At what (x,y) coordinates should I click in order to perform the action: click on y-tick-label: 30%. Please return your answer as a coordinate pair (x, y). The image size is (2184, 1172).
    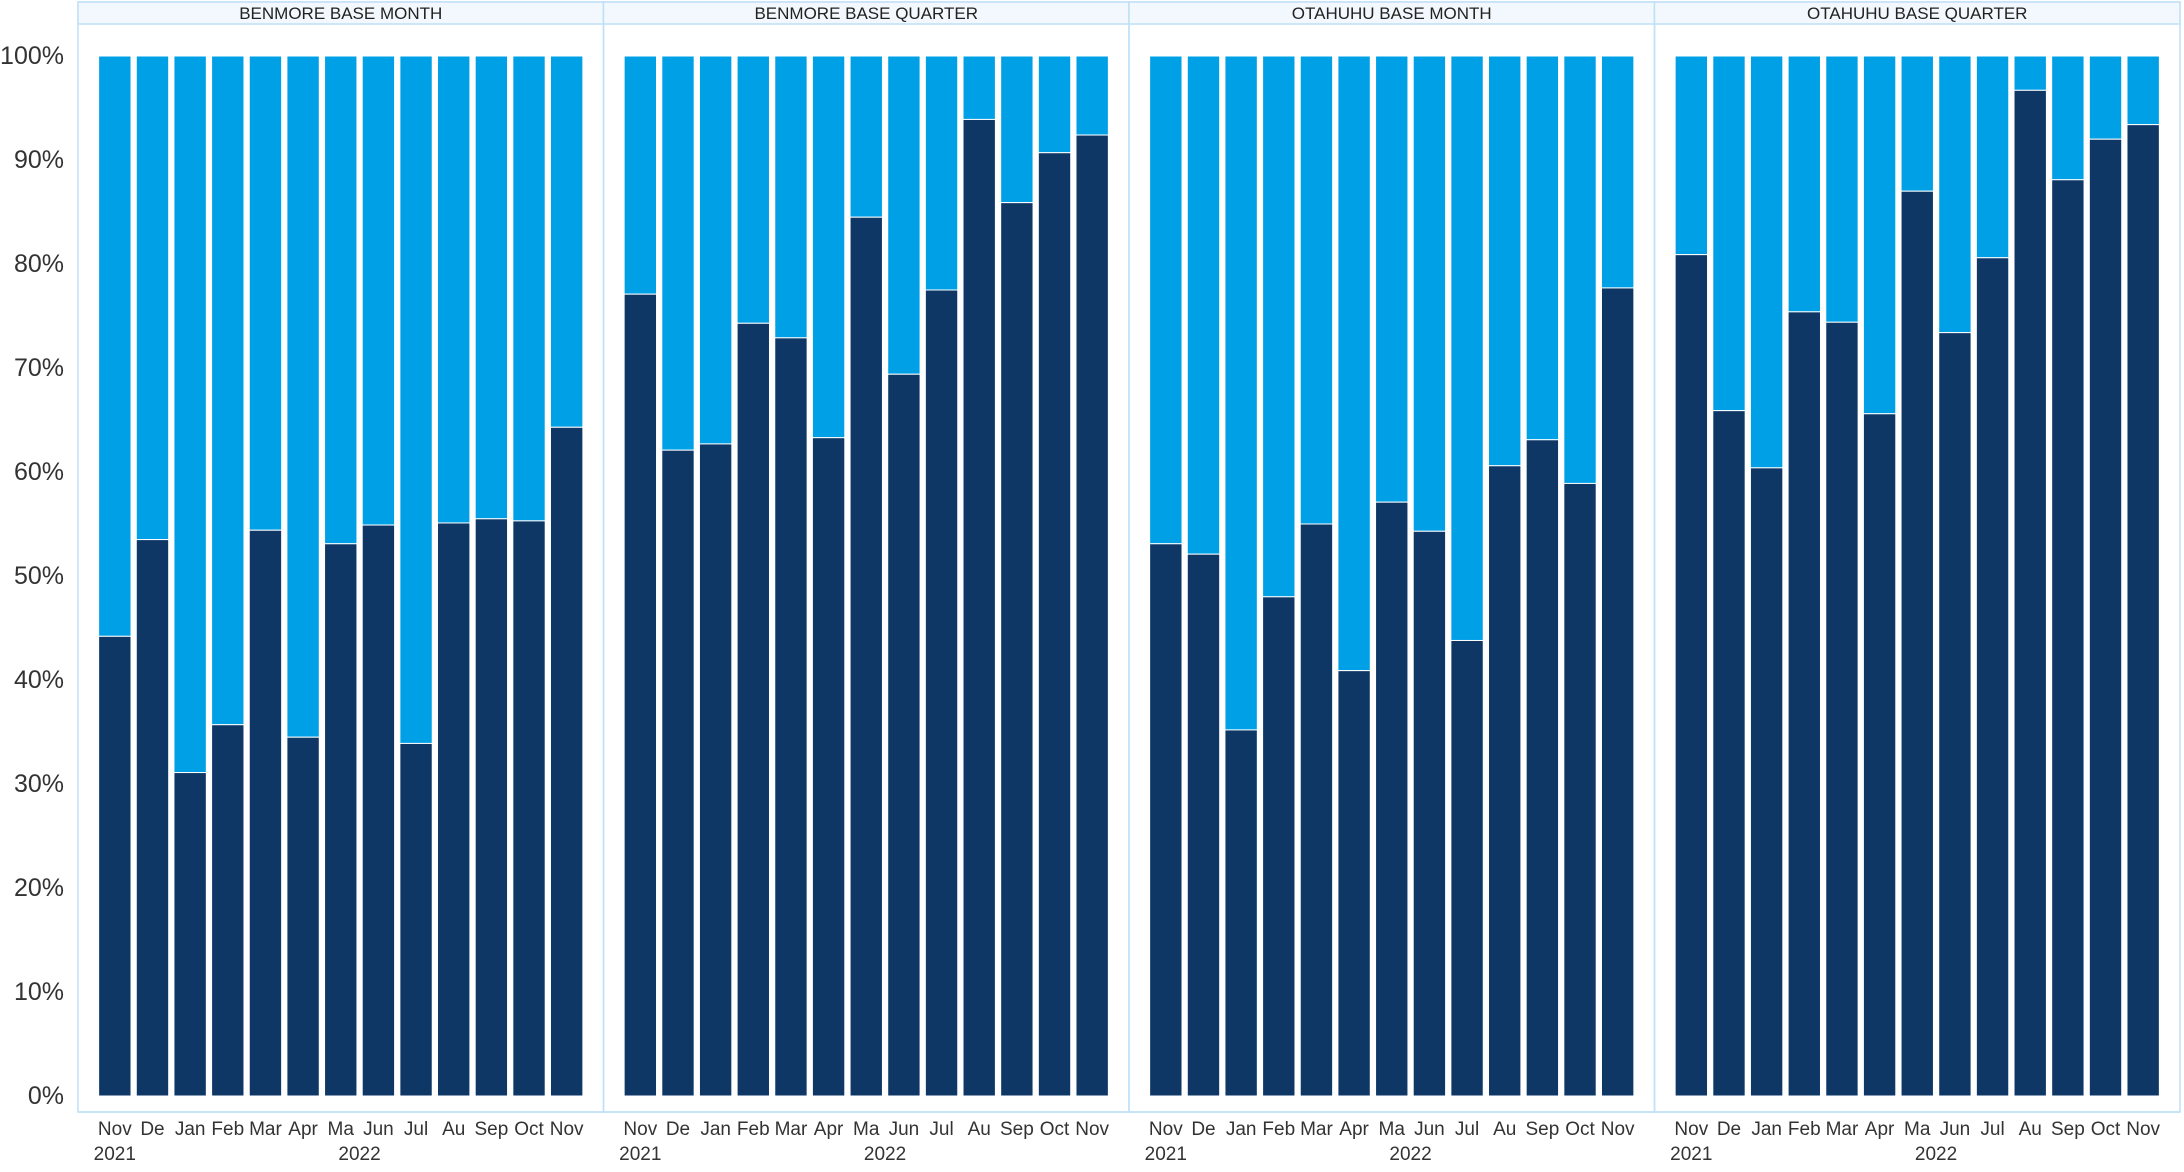
    Looking at the image, I should click on (39, 784).